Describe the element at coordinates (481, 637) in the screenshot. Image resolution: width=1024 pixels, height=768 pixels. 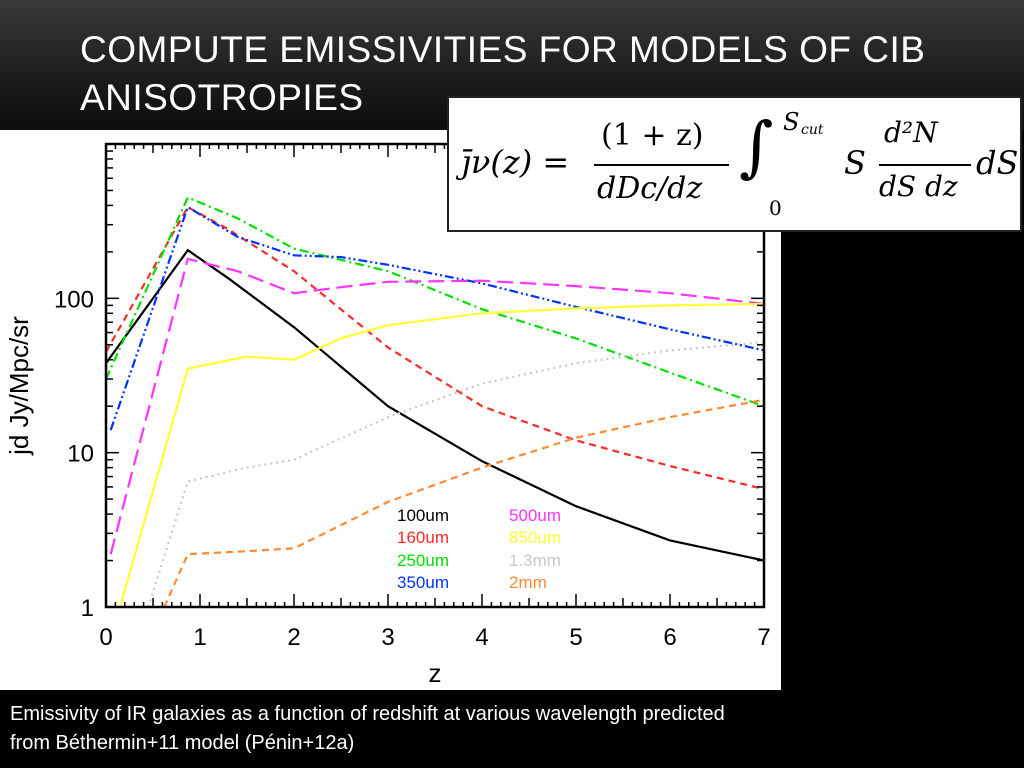
I see `x-tick-label: 4` at that location.